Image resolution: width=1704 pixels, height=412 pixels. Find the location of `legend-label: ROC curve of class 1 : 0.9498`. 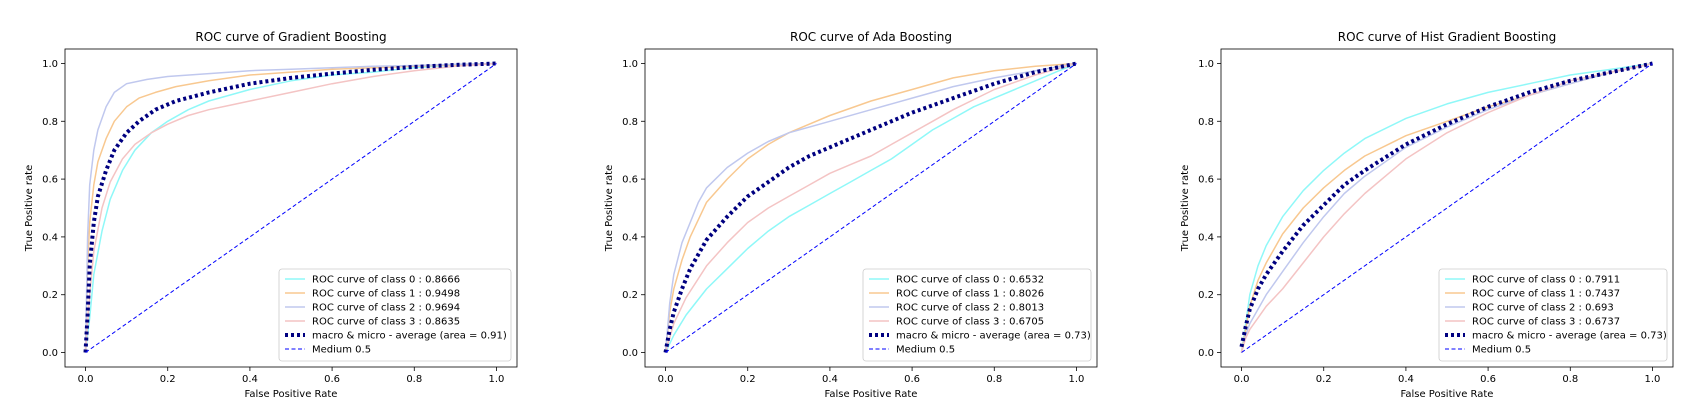

legend-label: ROC curve of class 1 : 0.9498 is located at coordinates (386, 294).